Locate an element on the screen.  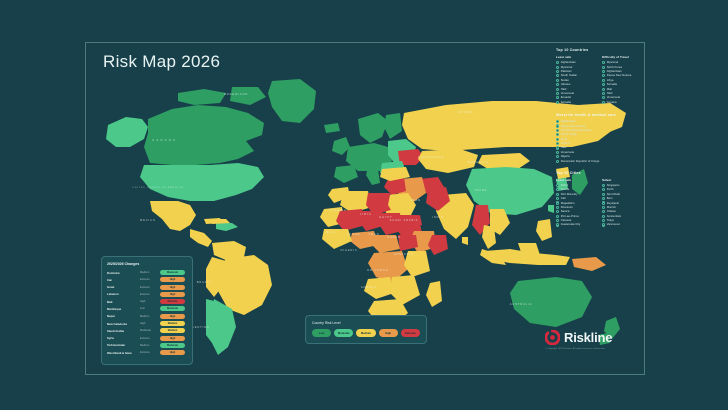
region-caribbean is located at coordinates (227, 227).